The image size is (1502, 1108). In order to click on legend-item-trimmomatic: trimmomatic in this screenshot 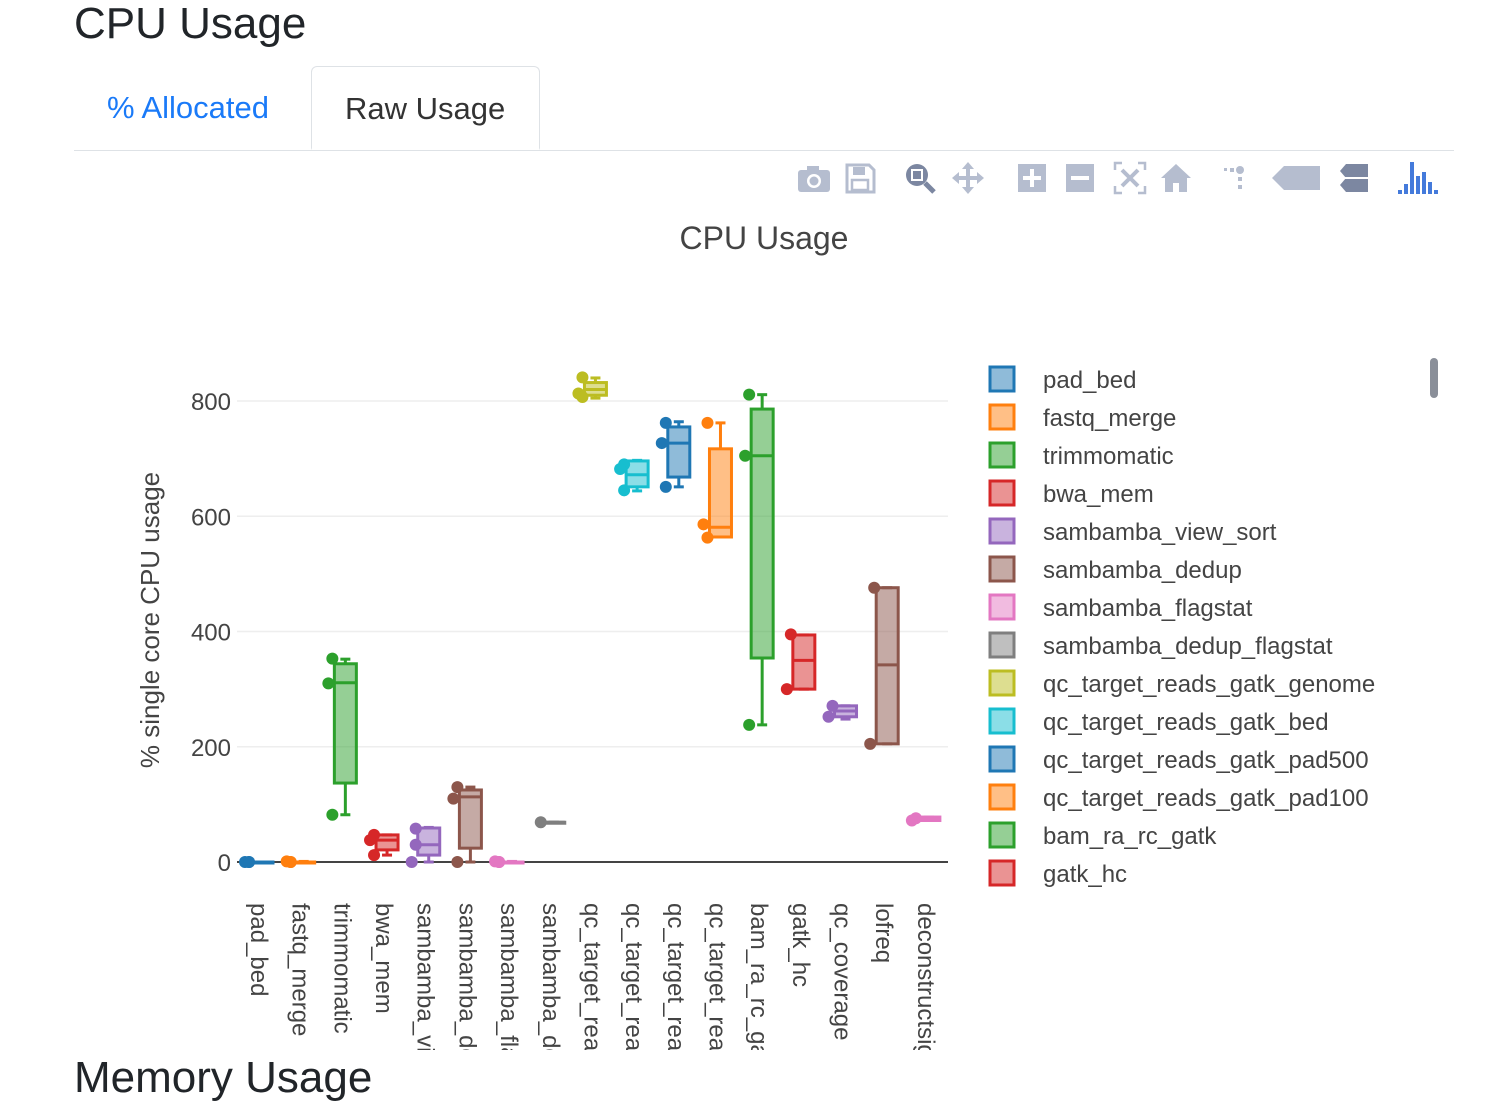, I will do `click(1081, 455)`.